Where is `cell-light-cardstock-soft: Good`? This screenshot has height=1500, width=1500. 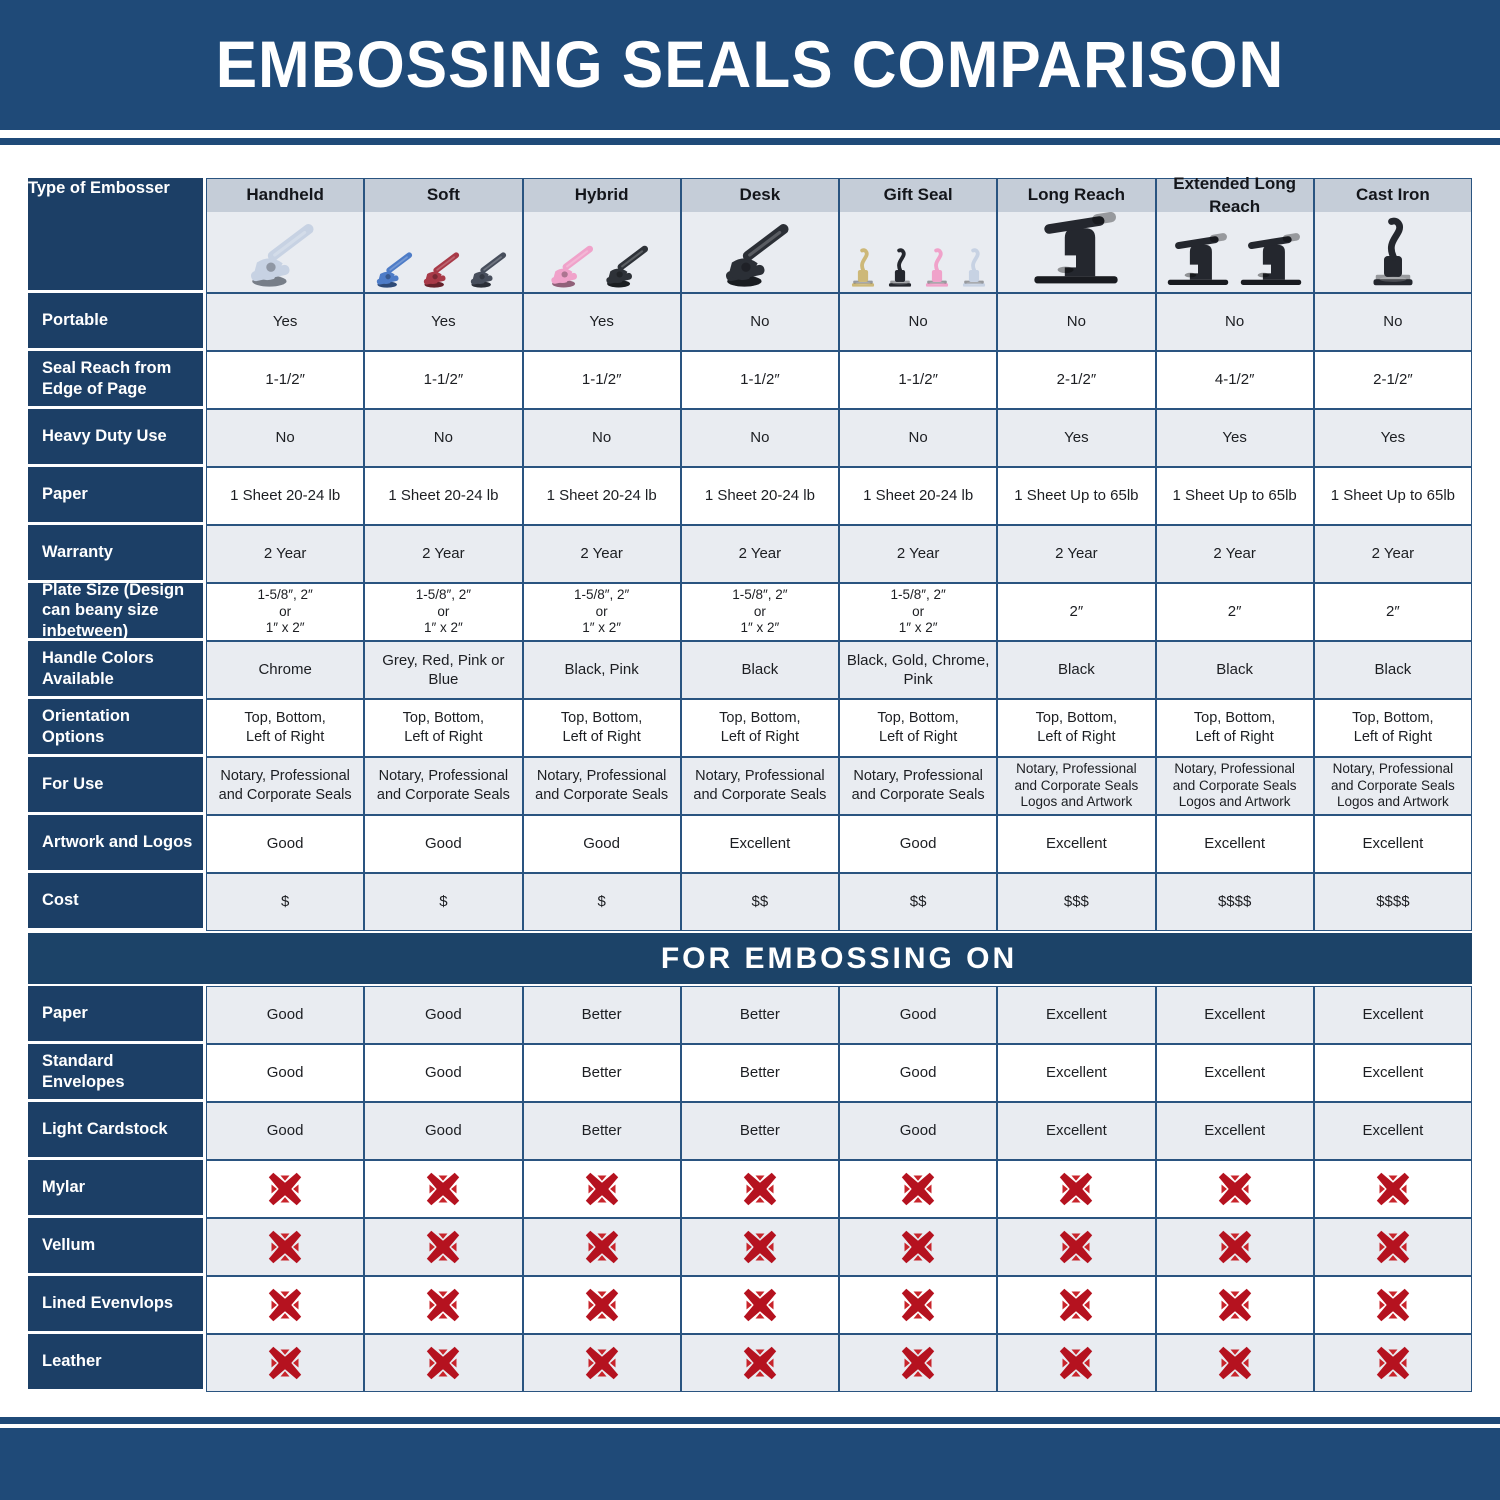
cell-light-cardstock-soft: Good is located at coordinates (443, 1131).